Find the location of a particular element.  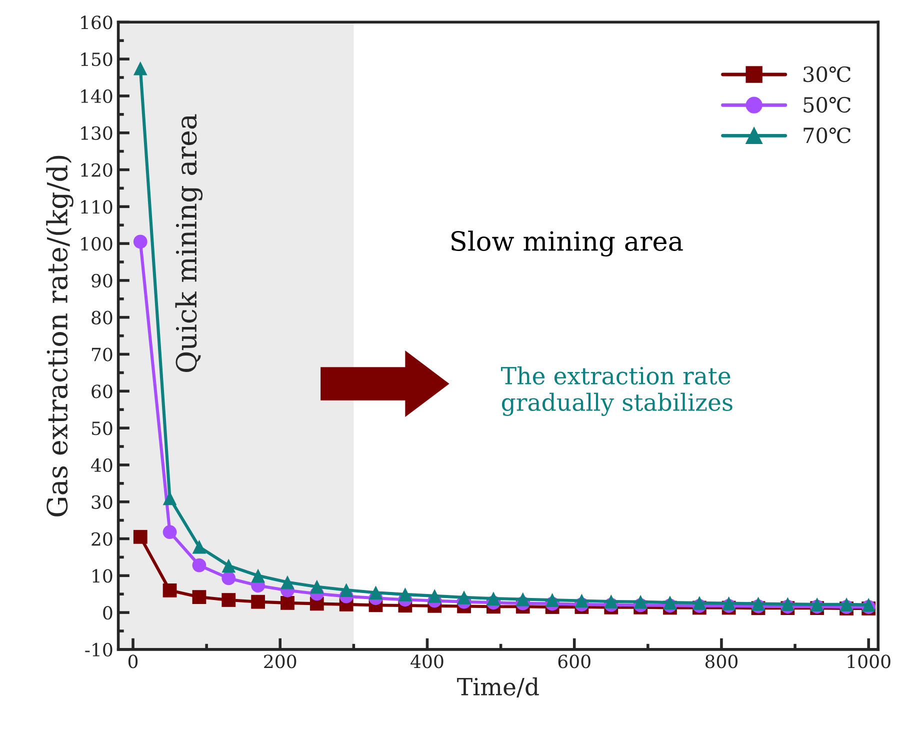

annotation: The extraction rate gradually stabilizes is located at coordinates (616, 391).